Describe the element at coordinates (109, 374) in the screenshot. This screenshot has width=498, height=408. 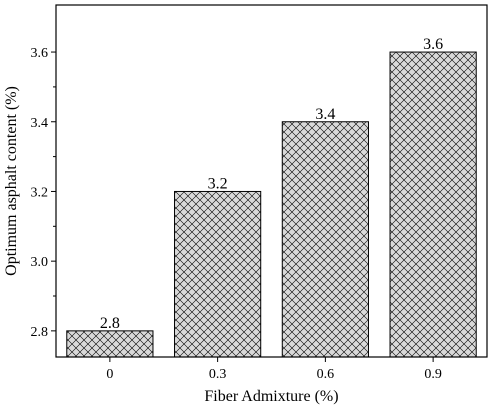
I see `x-tick-label: 0` at that location.